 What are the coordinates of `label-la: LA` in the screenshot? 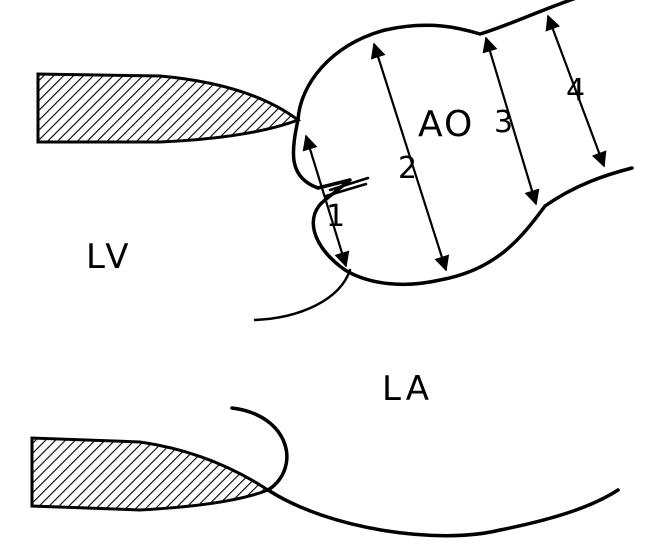 It's located at (407, 389).